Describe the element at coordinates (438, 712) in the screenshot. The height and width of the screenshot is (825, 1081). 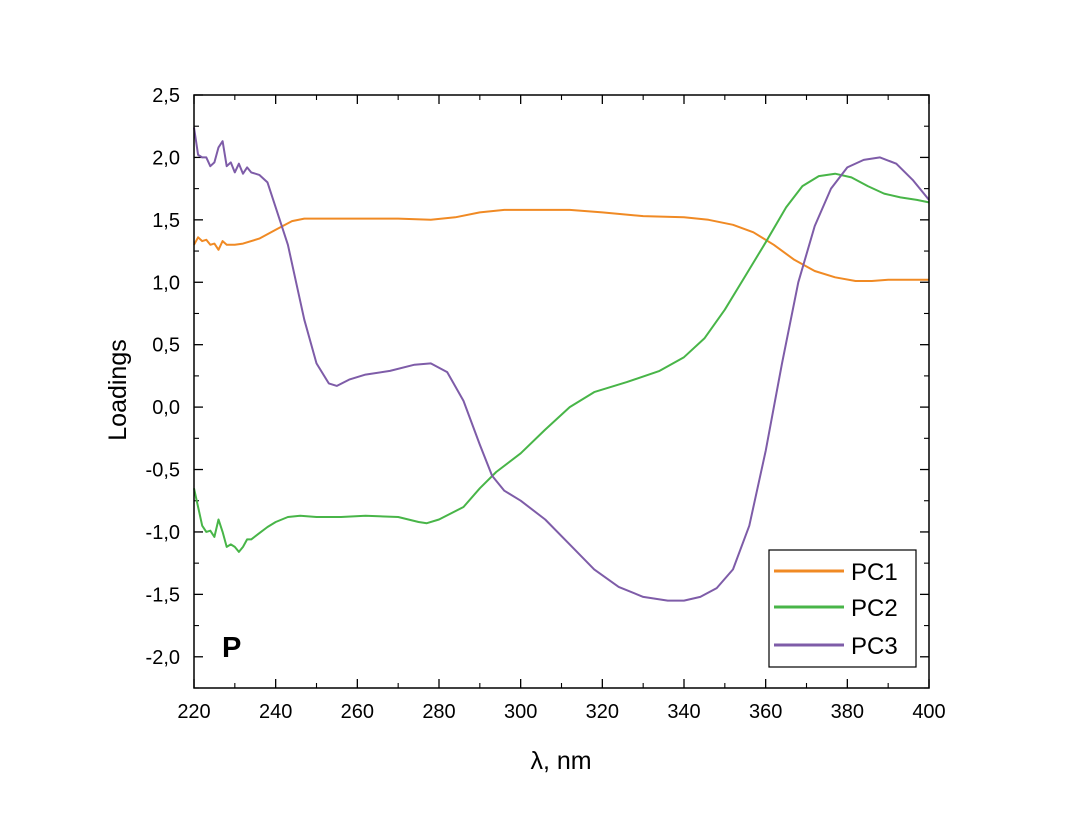
I see `x-tick-label: 280` at that location.